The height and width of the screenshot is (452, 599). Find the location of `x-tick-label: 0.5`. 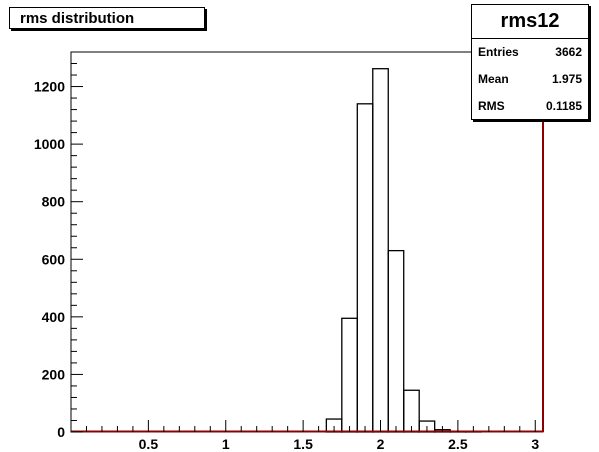

x-tick-label: 0.5 is located at coordinates (149, 444).